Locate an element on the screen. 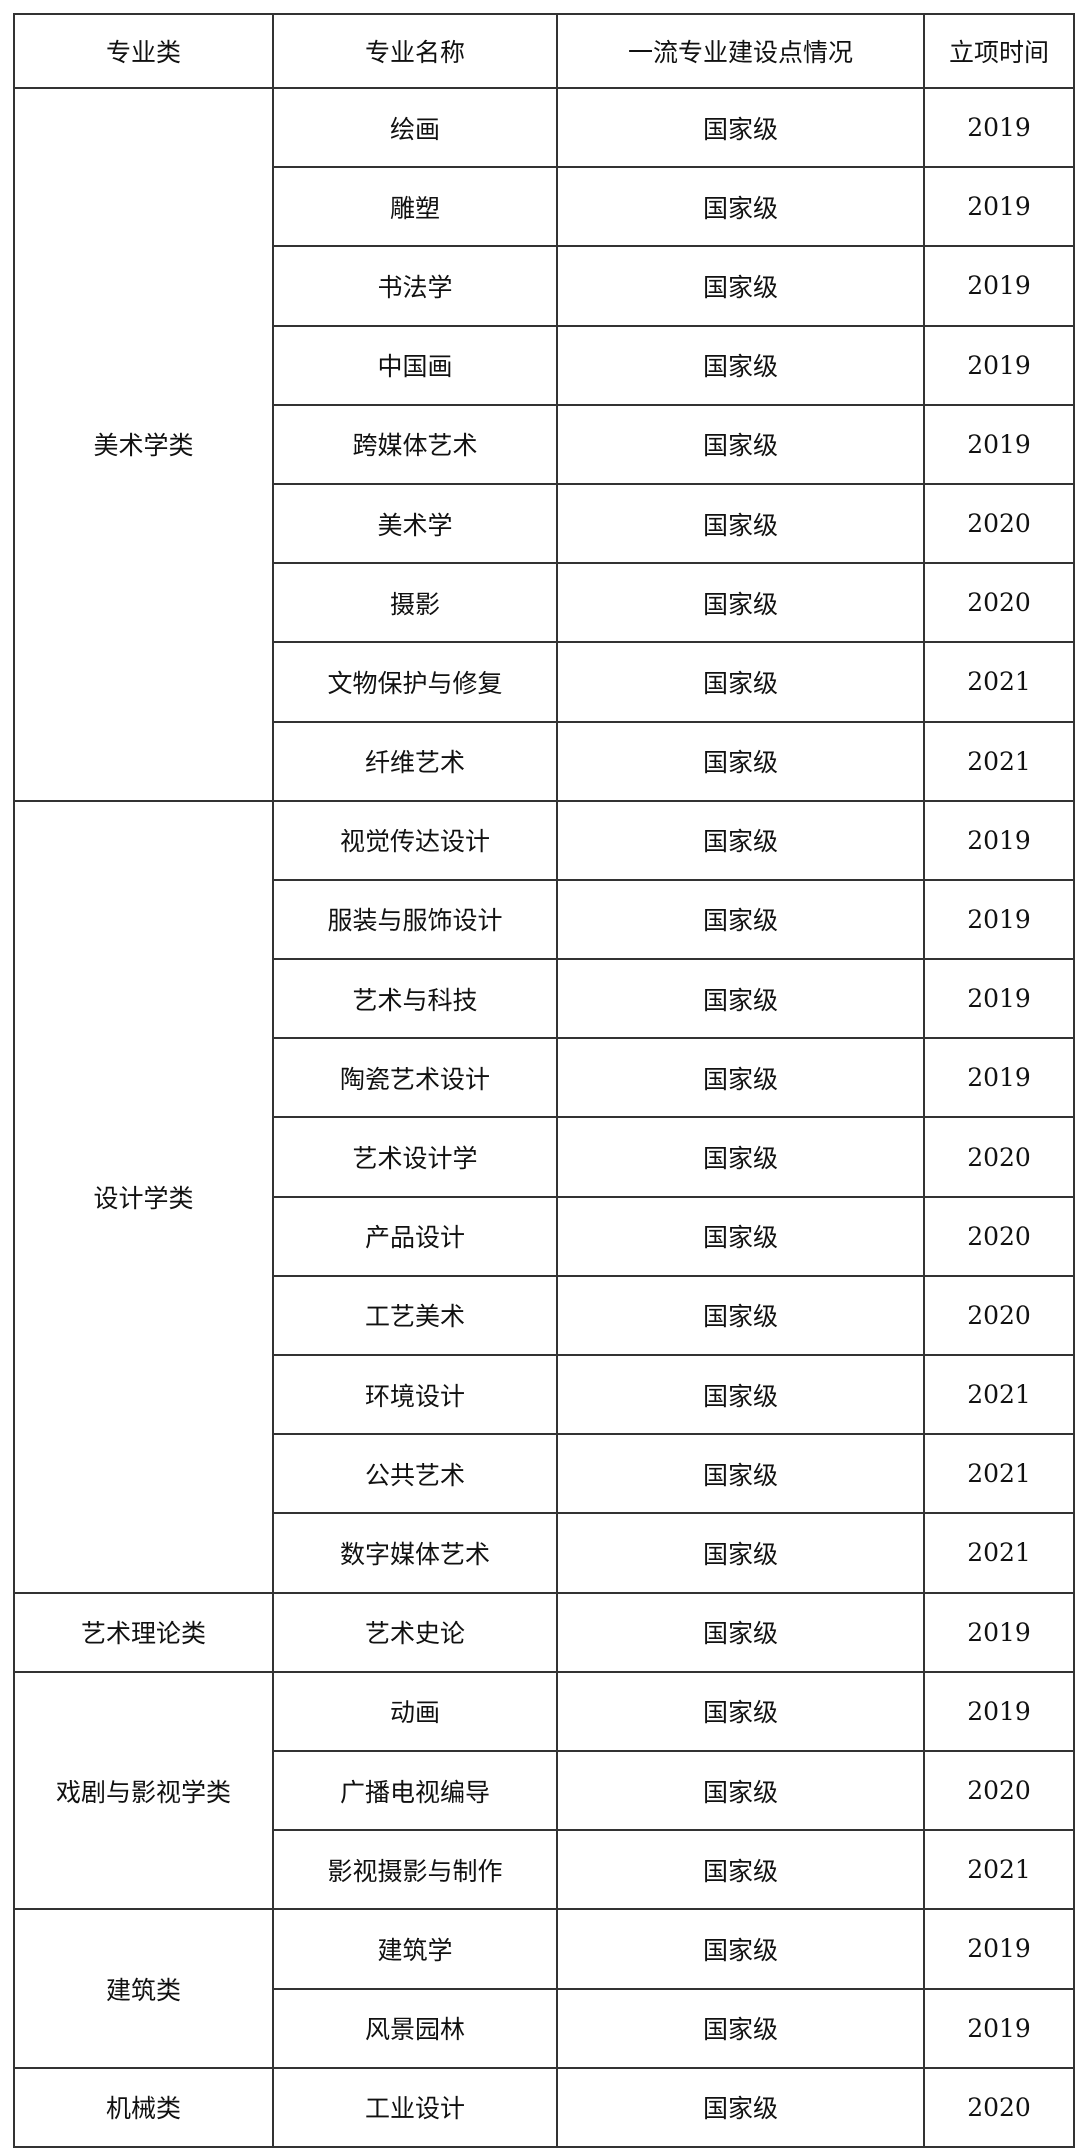  major-name-cell: 公共艺术 is located at coordinates (415, 1474).